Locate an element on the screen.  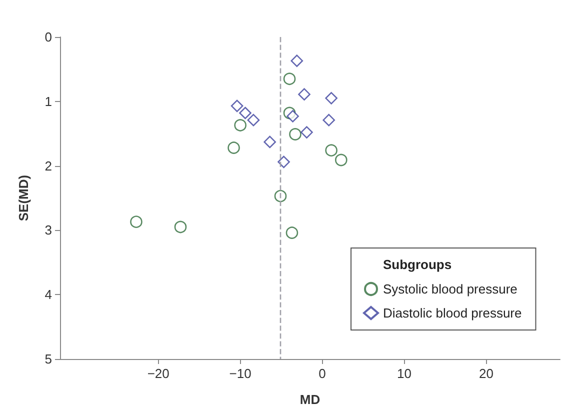
y-tick-label: 4 is located at coordinates (48, 294).